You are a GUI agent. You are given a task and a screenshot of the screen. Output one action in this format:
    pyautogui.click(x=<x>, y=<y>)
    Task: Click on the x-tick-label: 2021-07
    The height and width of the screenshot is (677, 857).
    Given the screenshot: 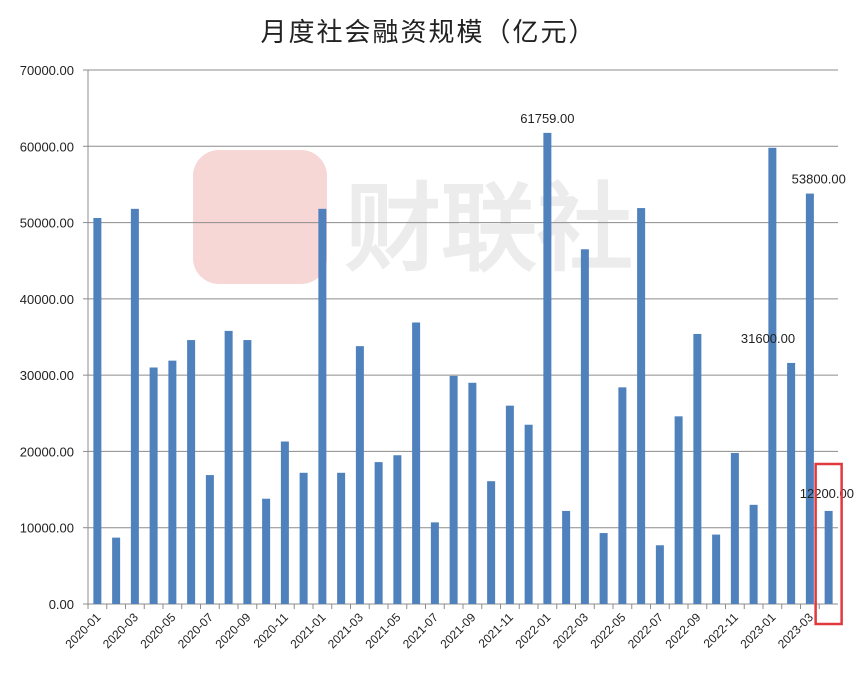 What is the action you would take?
    pyautogui.click(x=420, y=630)
    